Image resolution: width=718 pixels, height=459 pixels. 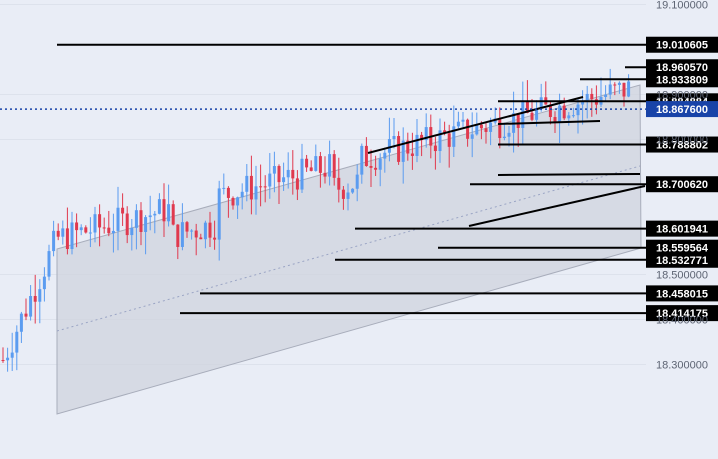 I want to click on current-price-tag, so click(x=682, y=109).